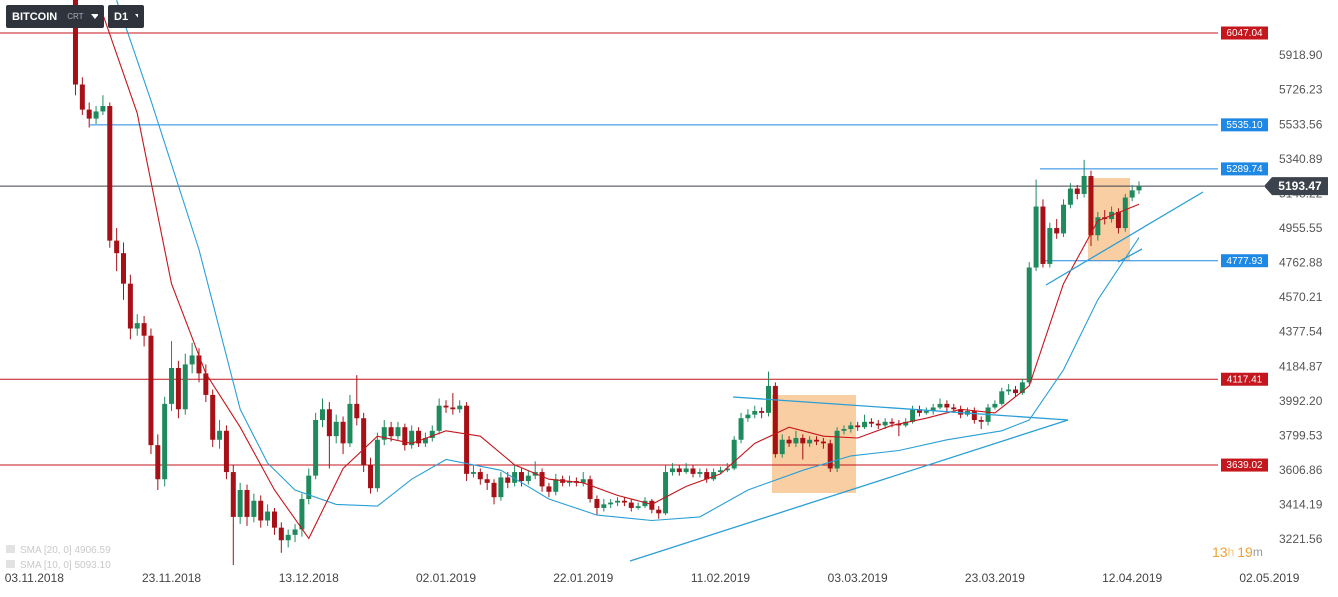 Image resolution: width=1338 pixels, height=597 pixels. Describe the element at coordinates (1220, 552) in the screenshot. I see `countdown-hours: 13` at that location.